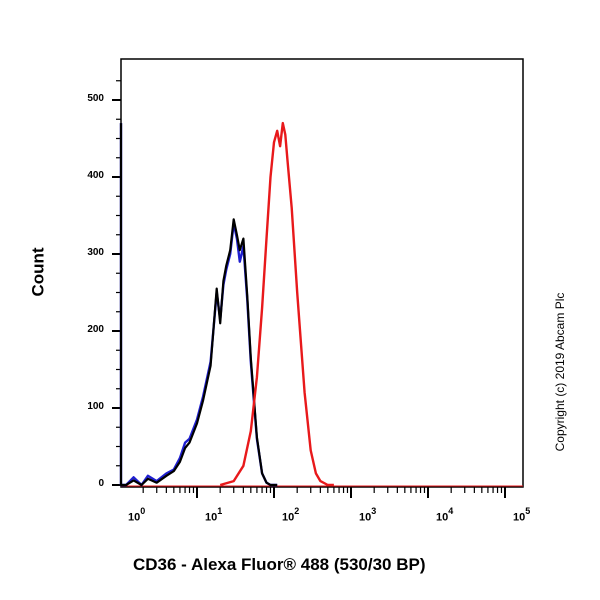  Describe the element at coordinates (522, 515) in the screenshot. I see `x-tick-label: 10⁵` at that location.